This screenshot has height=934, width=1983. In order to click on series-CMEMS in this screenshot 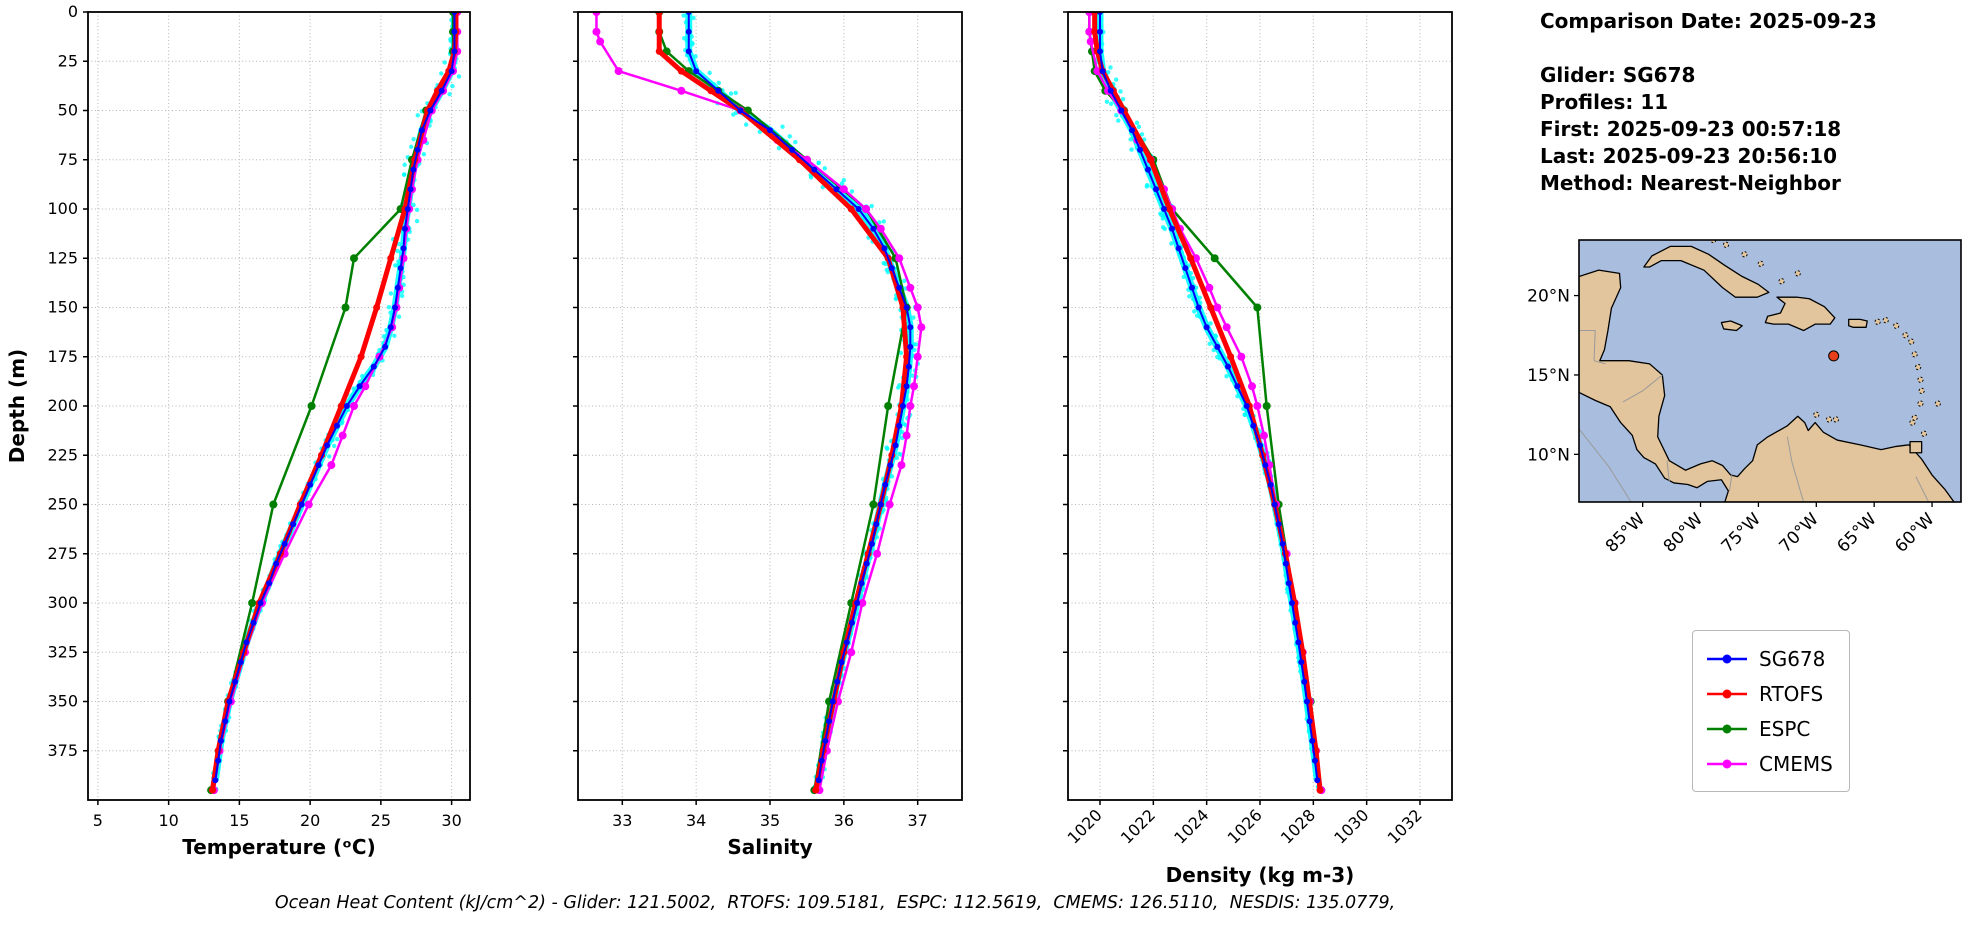, I will do `click(1205, 401)`.